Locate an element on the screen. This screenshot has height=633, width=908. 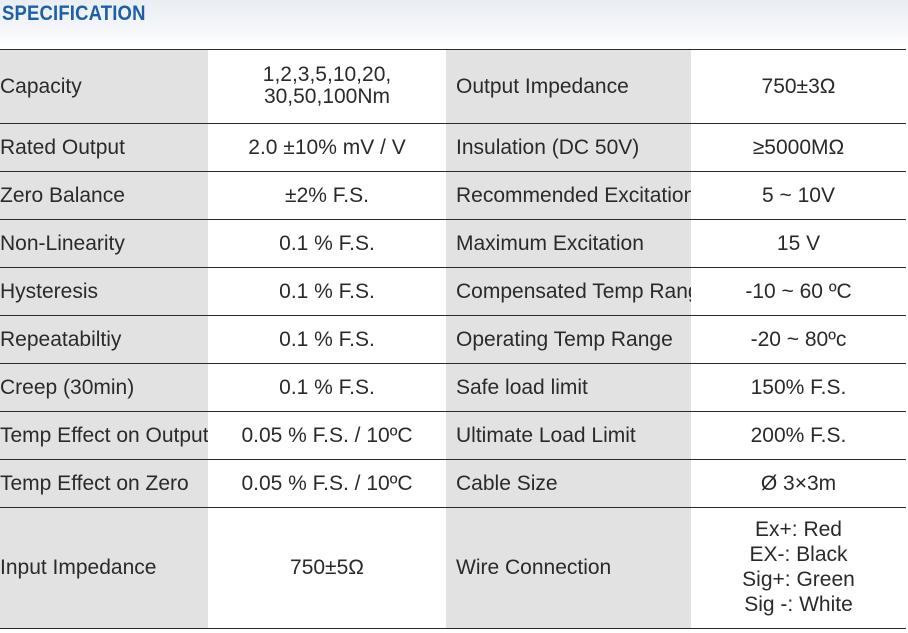
spec-label: Maximum Excitation is located at coordinates (568, 243).